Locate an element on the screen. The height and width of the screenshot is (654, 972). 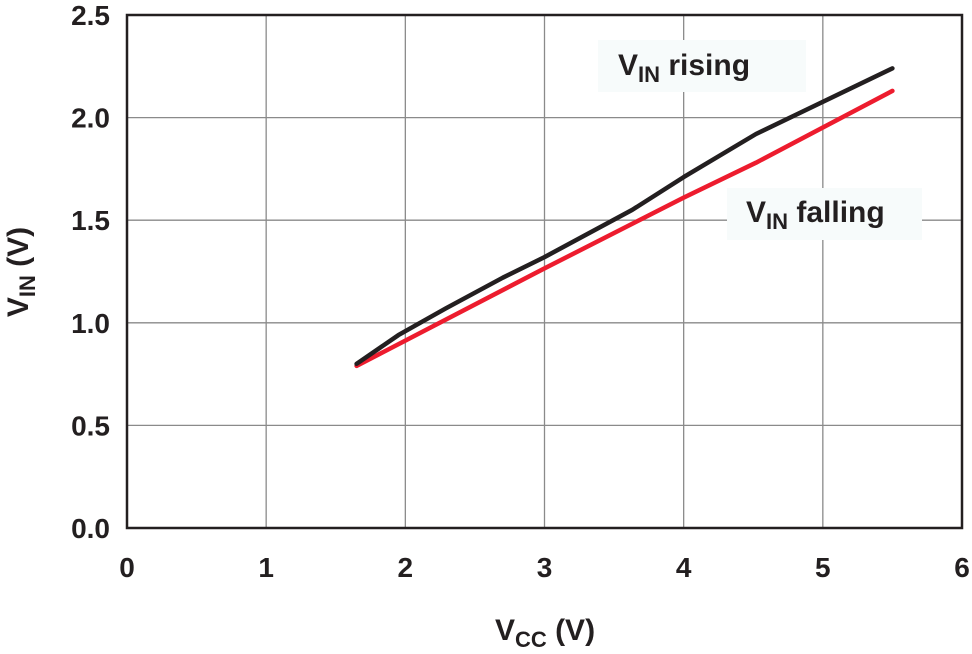
x-tick-label: 6 is located at coordinates (962, 567).